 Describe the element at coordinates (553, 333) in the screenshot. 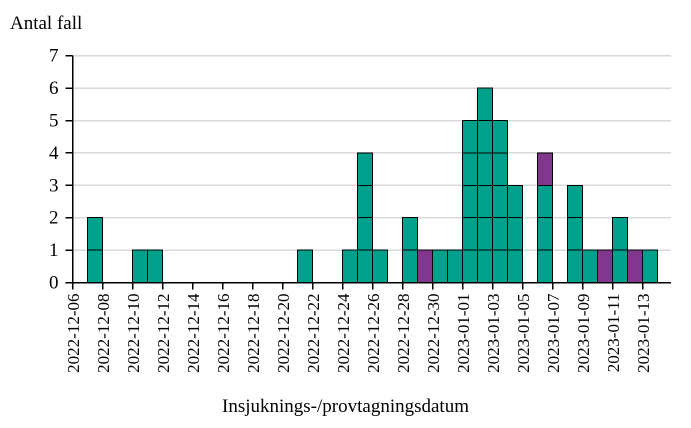

I see `x-tick-label: 2023-01-07` at that location.